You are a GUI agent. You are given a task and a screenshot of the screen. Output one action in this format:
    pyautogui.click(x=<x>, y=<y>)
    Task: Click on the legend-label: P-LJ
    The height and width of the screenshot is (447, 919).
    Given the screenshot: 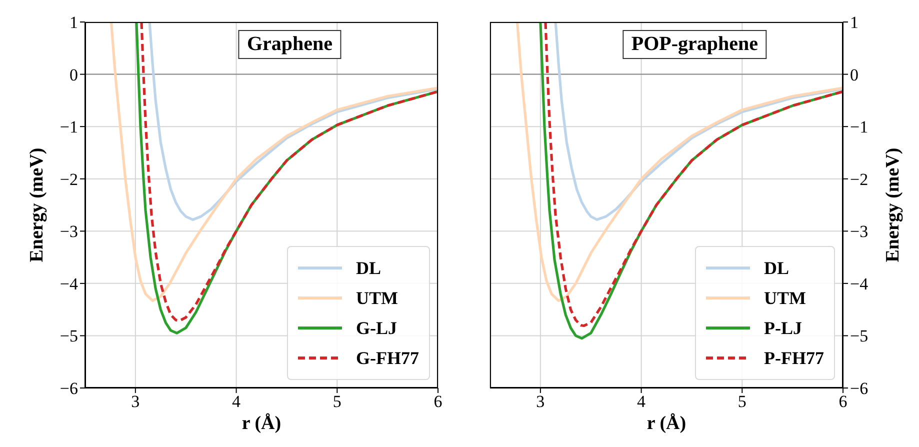 What is the action you would take?
    pyautogui.click(x=783, y=328)
    